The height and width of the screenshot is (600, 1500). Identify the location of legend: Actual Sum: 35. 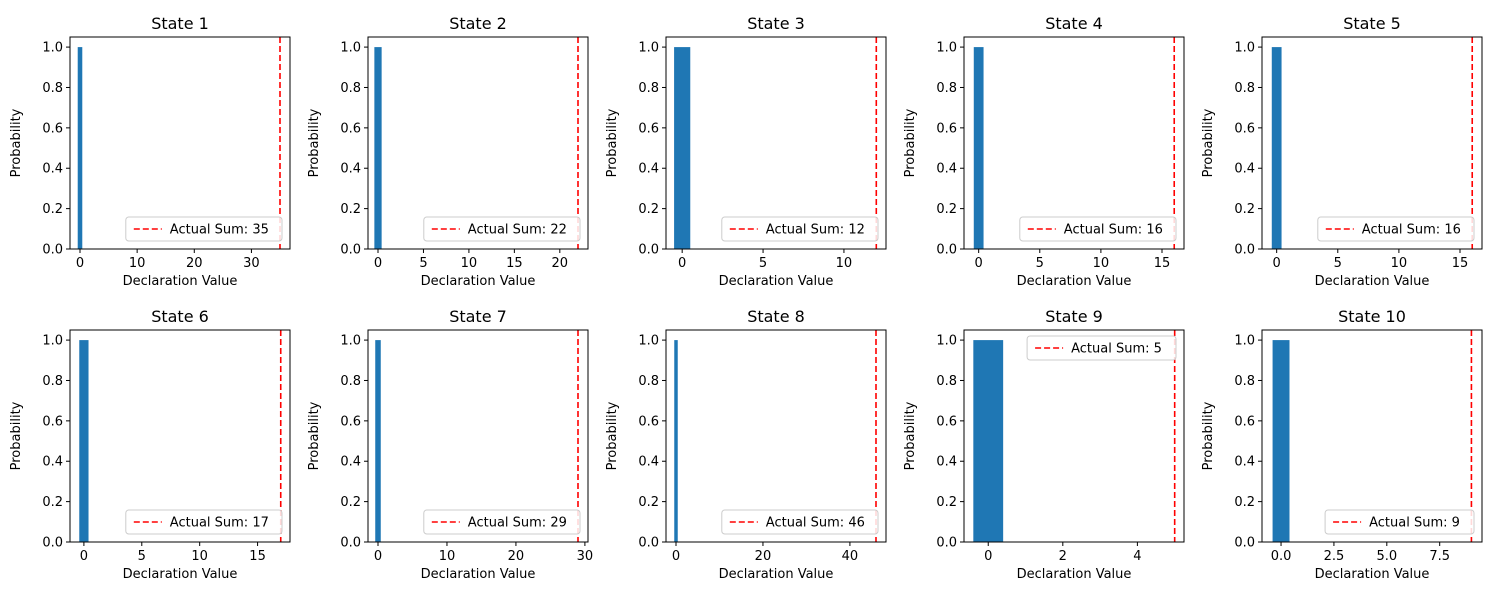
(204, 229).